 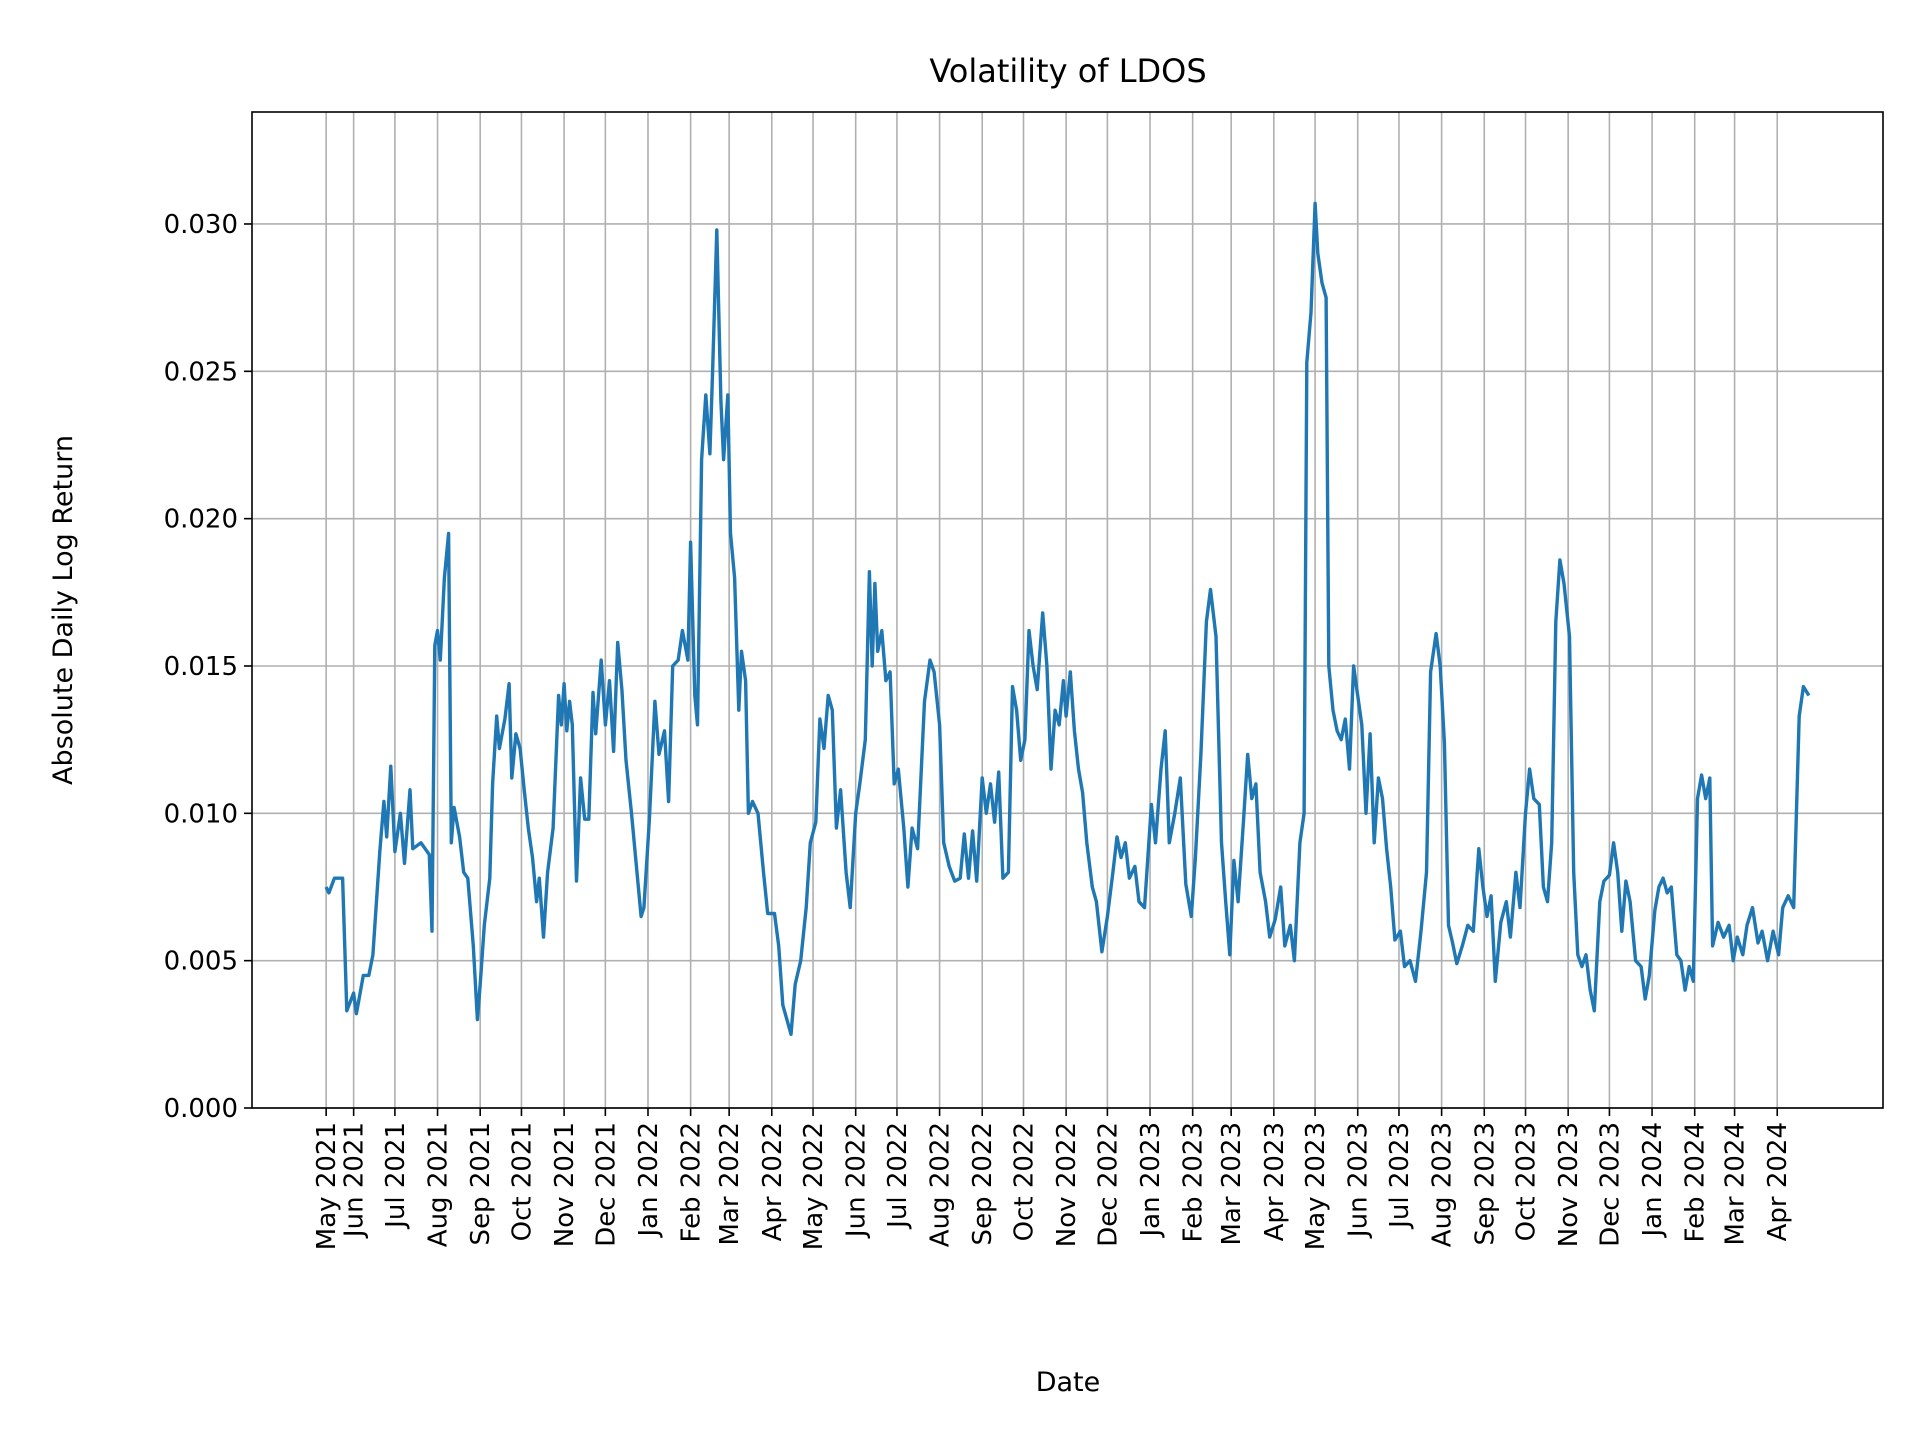 I want to click on x-tick-label: Nov 2021, so click(x=565, y=1184).